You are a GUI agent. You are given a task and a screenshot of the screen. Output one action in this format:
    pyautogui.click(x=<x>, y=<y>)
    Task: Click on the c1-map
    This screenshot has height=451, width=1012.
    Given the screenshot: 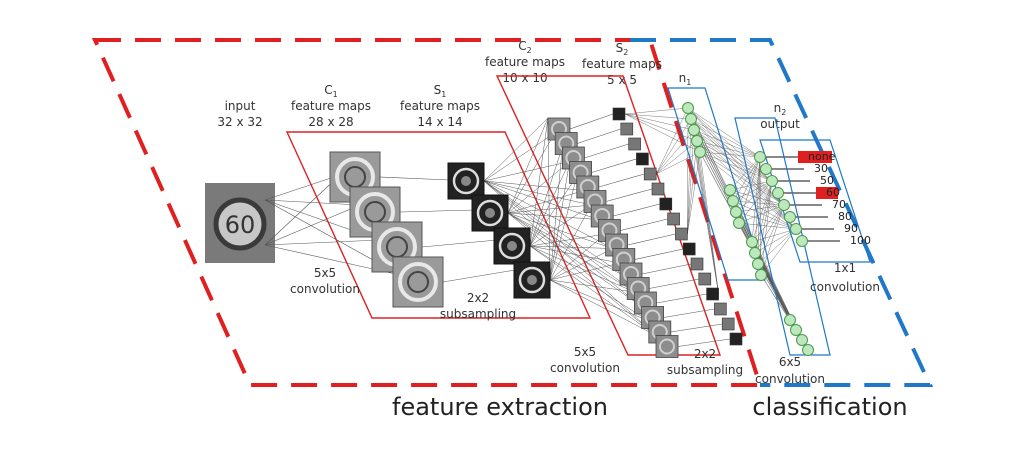 What is the action you would take?
    pyautogui.click(x=418, y=282)
    